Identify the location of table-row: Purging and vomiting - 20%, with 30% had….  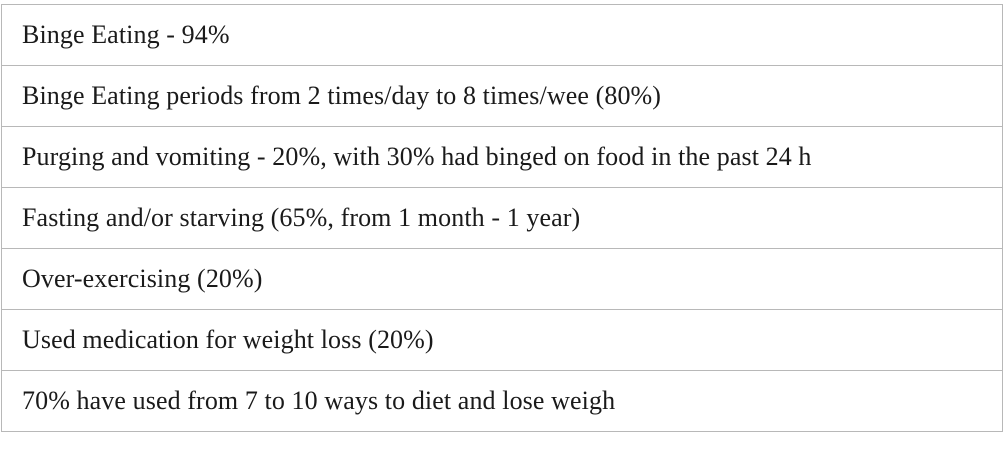
(502, 157).